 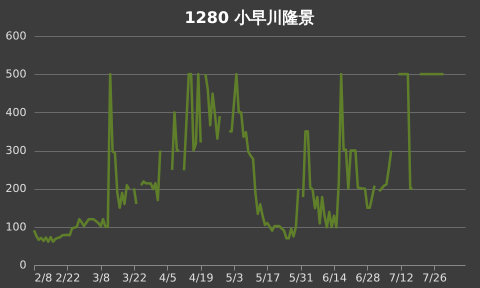 I want to click on y-tick-label: 600, so click(x=16, y=36).